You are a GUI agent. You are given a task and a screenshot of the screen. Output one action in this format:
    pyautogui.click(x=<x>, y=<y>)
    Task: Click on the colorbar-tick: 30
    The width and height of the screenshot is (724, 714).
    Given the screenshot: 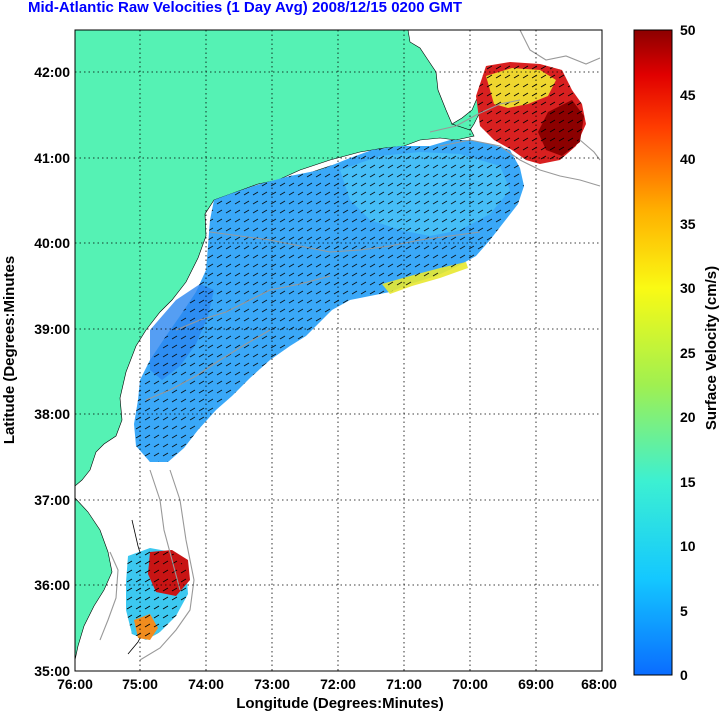 What is the action you would take?
    pyautogui.click(x=688, y=288)
    